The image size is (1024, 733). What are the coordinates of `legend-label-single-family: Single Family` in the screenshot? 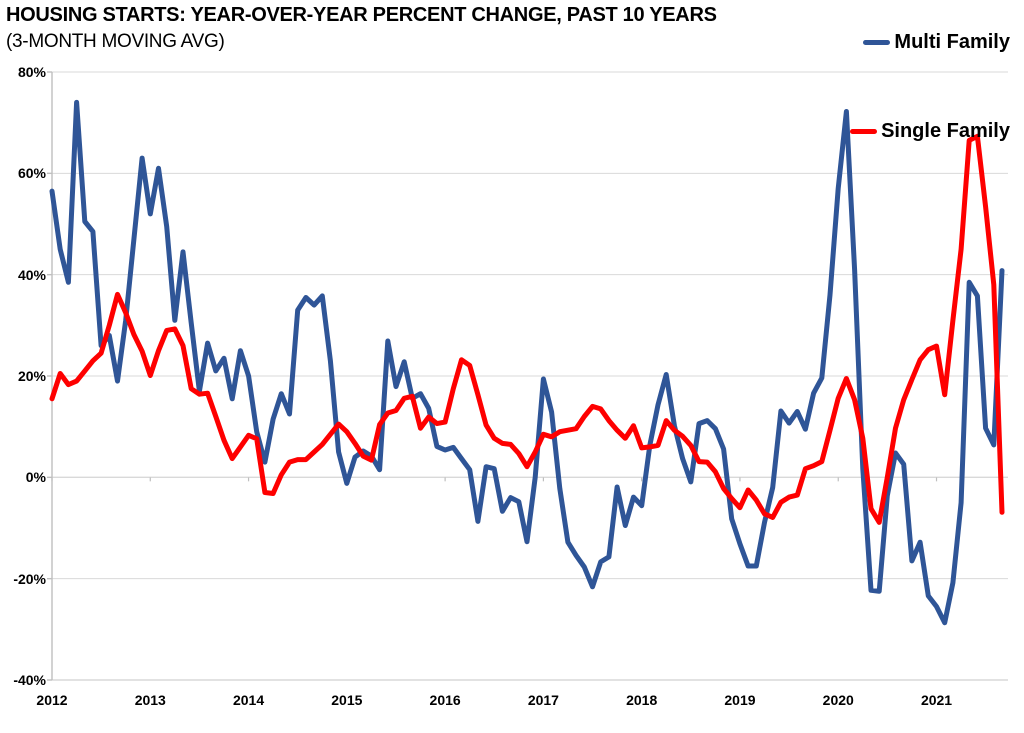 It's located at (945, 131).